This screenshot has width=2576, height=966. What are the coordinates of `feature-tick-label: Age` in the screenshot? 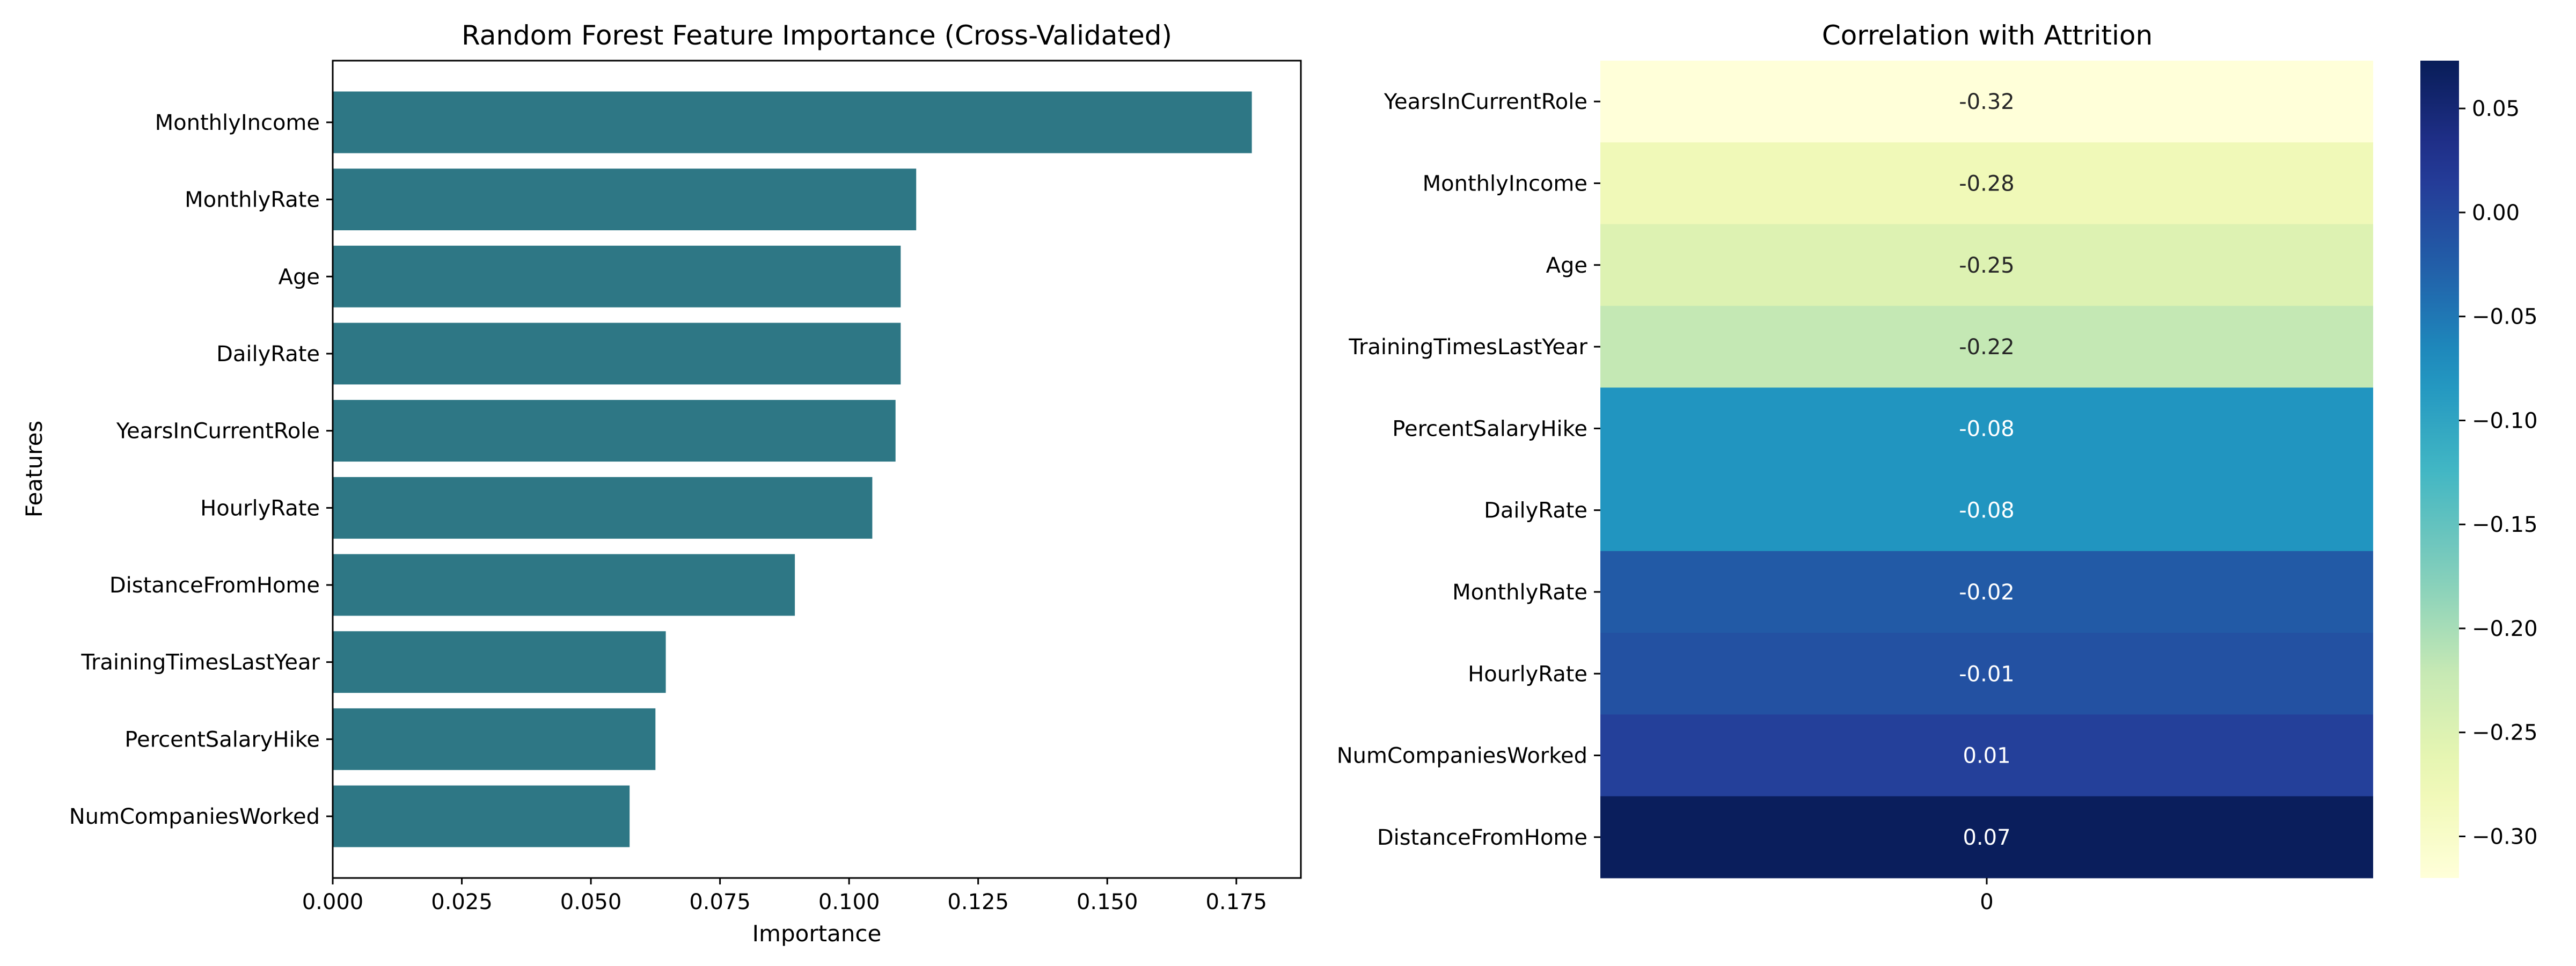 It's located at (299, 277).